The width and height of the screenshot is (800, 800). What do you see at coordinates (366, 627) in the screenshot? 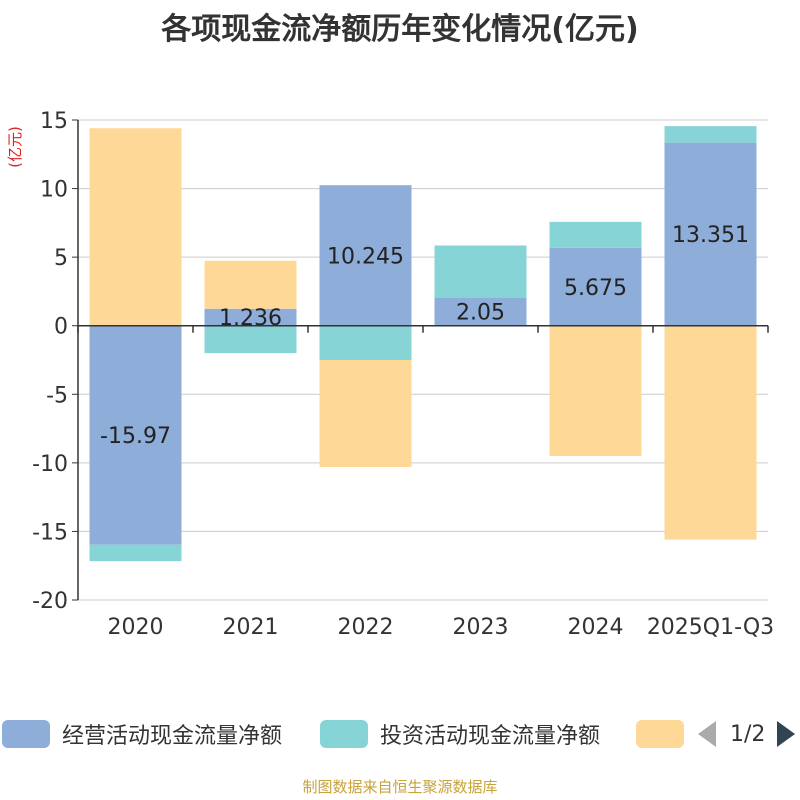
I see `x-tick-label: 2022` at bounding box center [366, 627].